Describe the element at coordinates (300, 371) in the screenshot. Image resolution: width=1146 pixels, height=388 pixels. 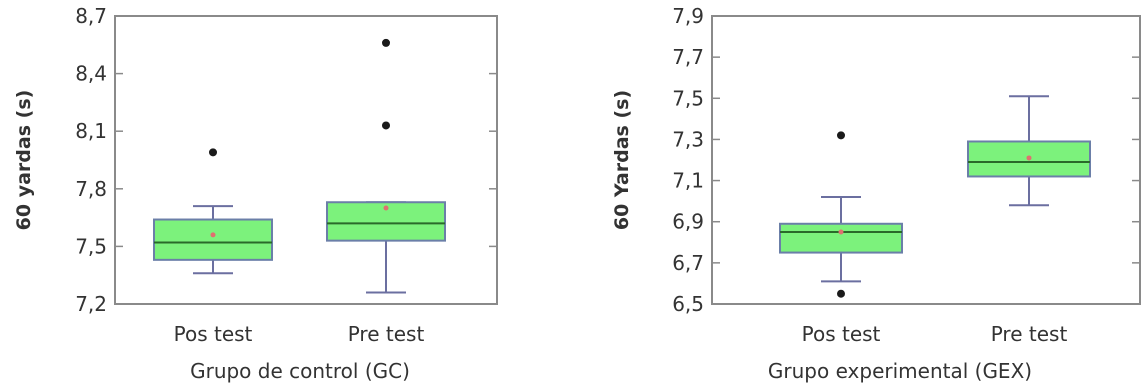
I see `x-axis-title: Grupo de control (GC)` at that location.